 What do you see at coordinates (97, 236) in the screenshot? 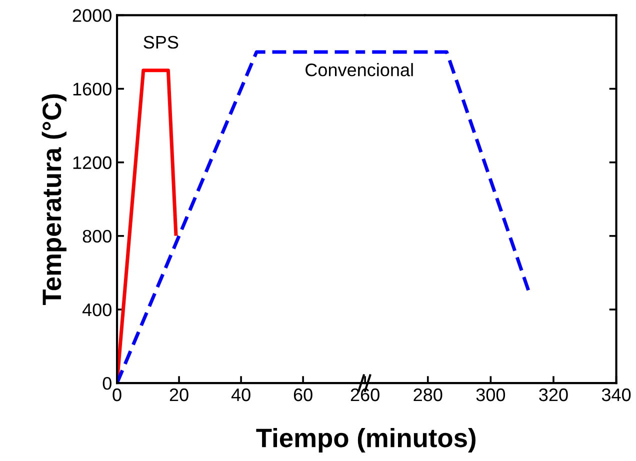
I see `y-tick-label: 800` at bounding box center [97, 236].